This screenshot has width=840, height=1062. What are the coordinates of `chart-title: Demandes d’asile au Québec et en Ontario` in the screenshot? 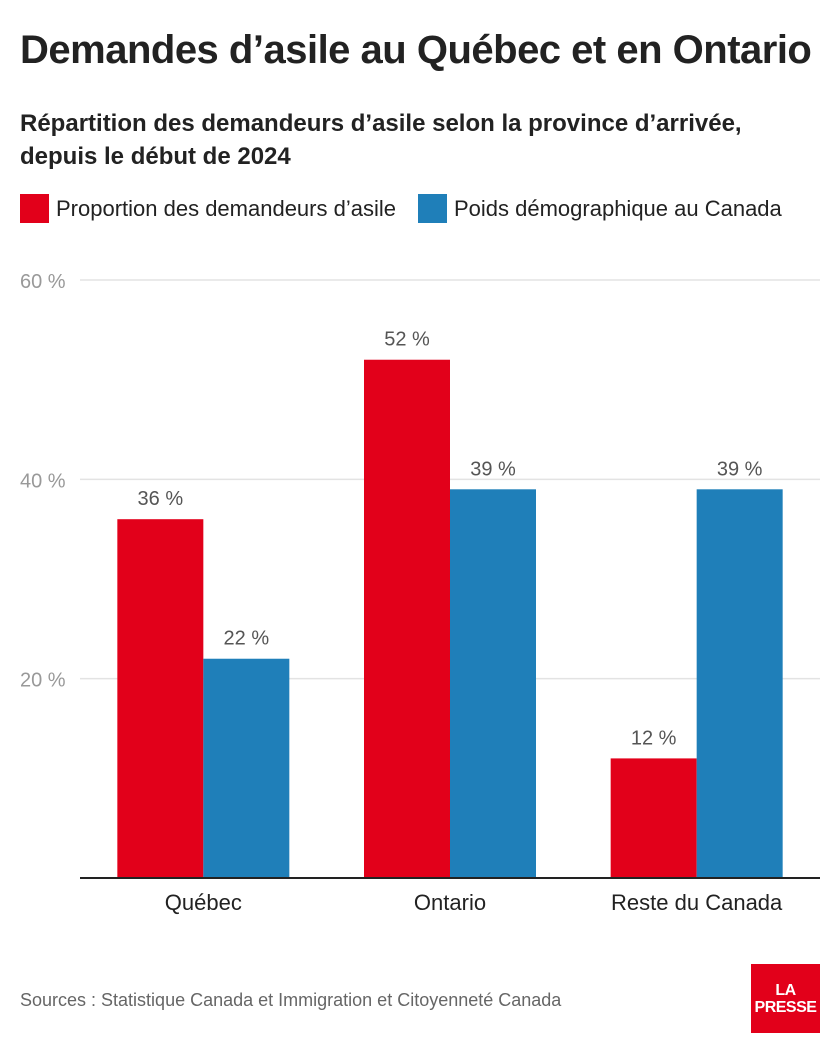 It's located at (416, 50).